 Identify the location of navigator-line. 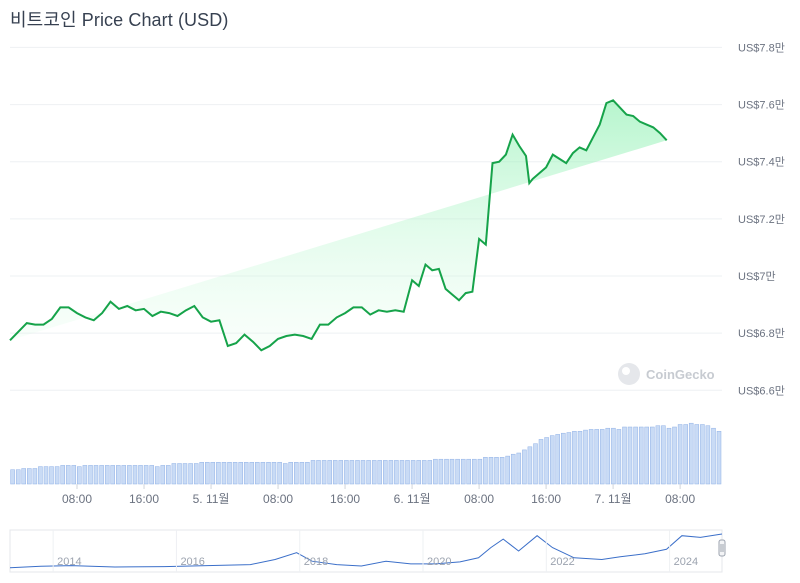
(366, 551).